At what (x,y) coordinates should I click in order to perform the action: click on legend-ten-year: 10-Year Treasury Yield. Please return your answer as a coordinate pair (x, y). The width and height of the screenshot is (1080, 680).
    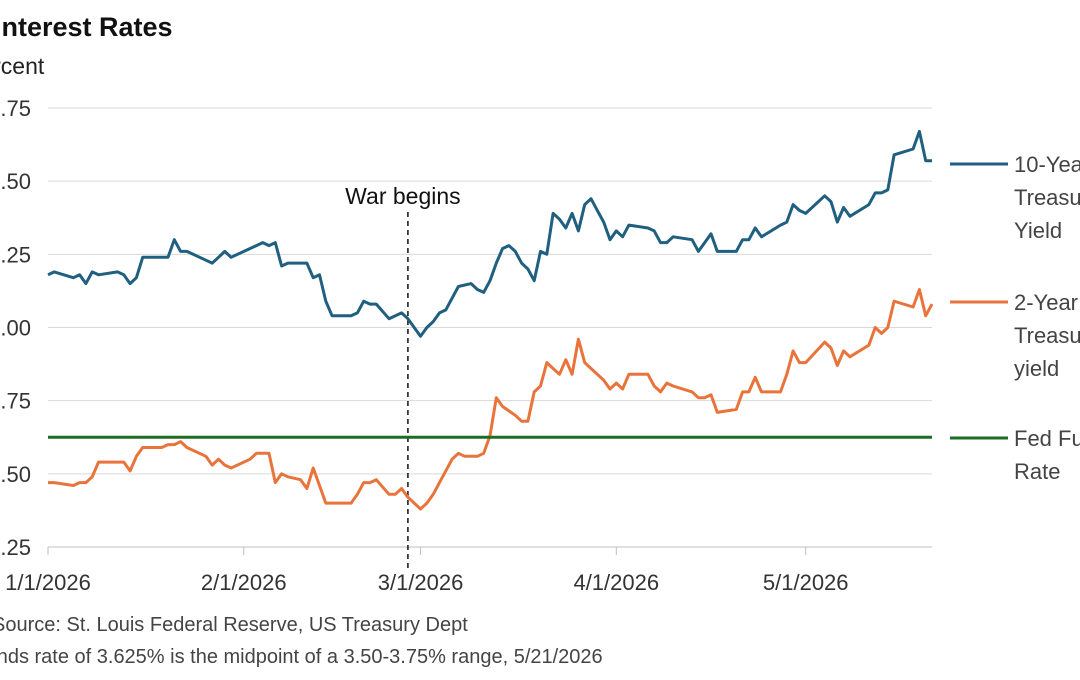
    Looking at the image, I should click on (1015, 197).